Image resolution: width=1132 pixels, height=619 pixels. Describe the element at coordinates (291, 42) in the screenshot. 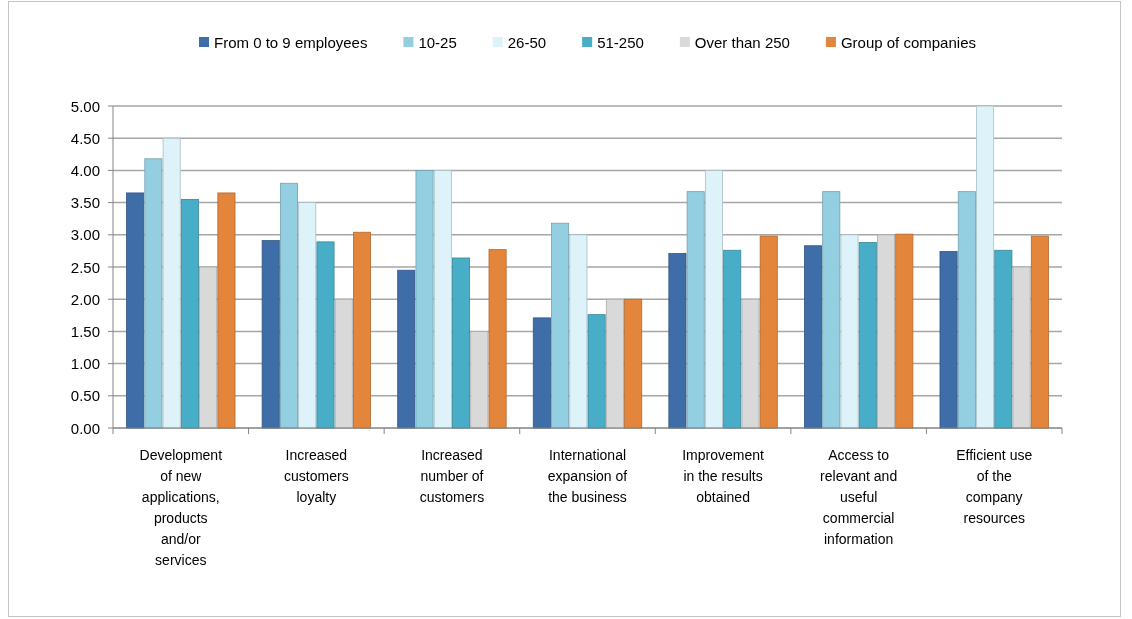

I see `legend-label: From 0 to 9 employees` at that location.